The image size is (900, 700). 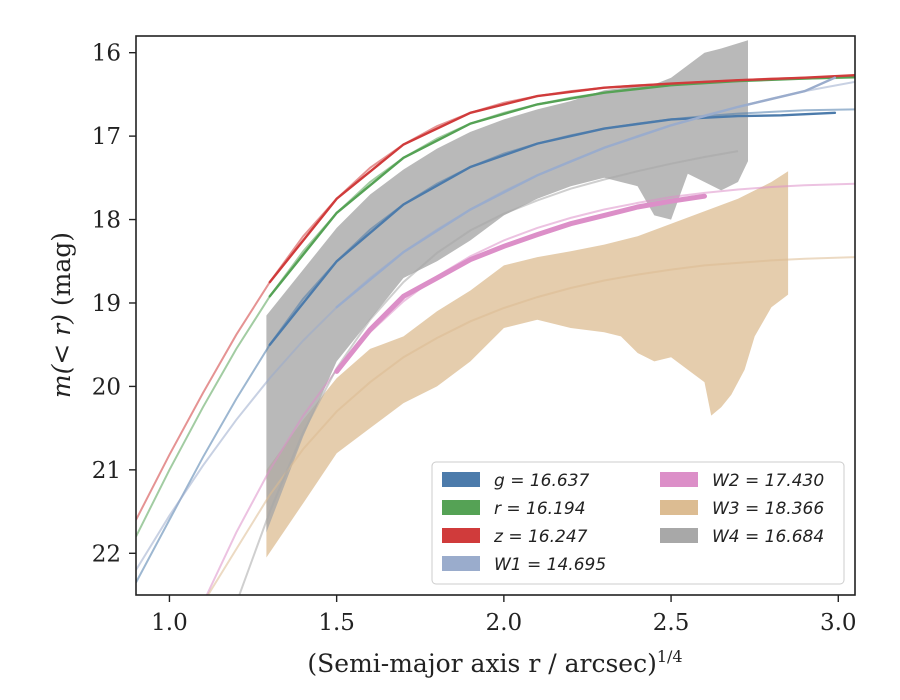 I want to click on x-tick-label: 2.0, so click(x=504, y=623).